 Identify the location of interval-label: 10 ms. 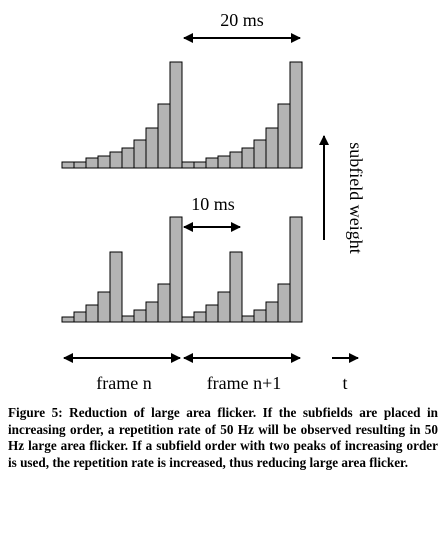
(213, 204).